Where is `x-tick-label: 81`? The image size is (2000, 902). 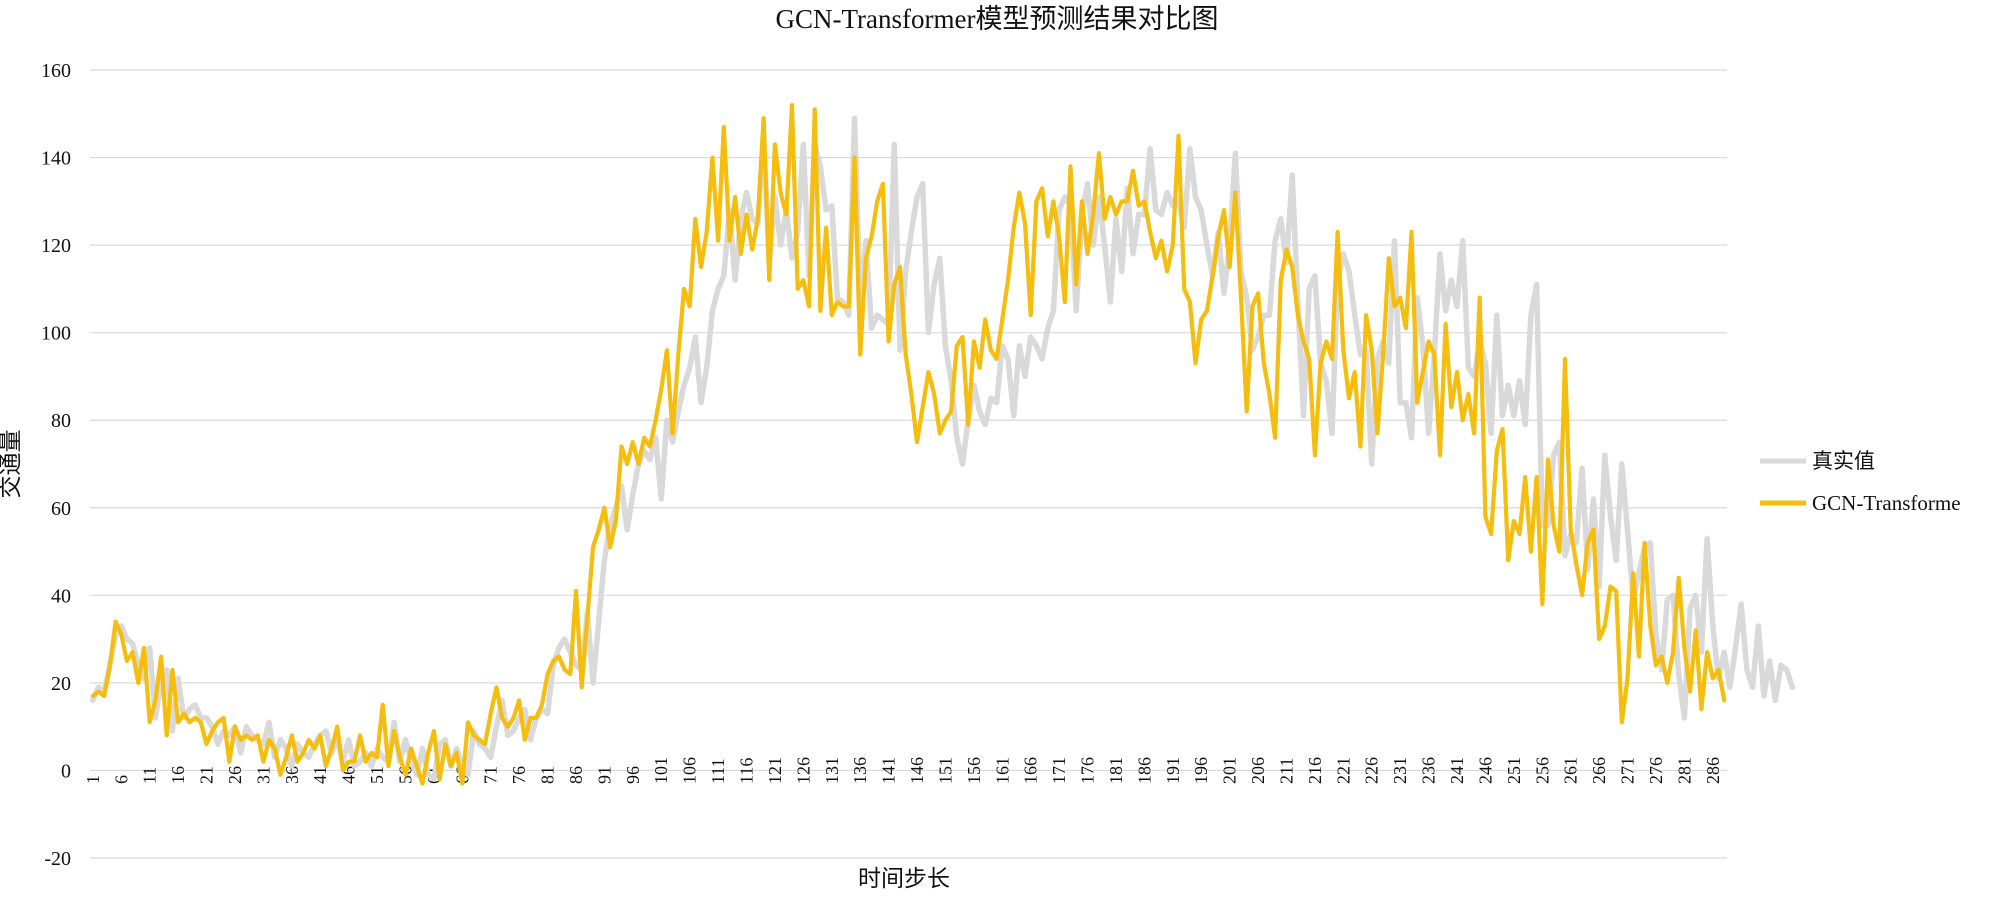
x-tick-label: 81 is located at coordinates (548, 775).